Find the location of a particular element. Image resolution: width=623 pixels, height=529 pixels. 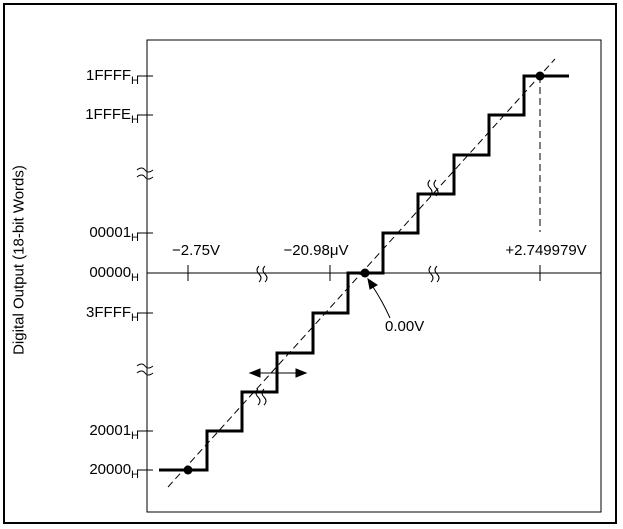

x-ticks is located at coordinates (364, 273).